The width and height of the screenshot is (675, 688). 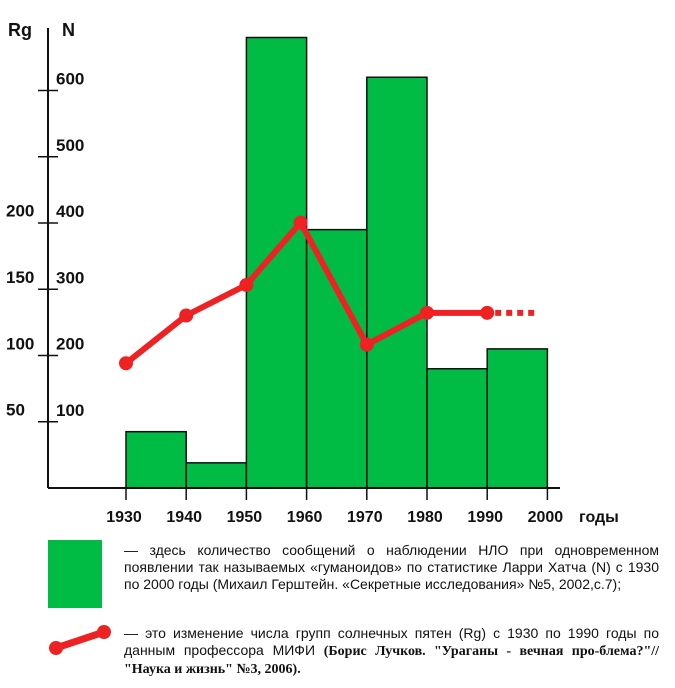 I want to click on x-tick-label-2000: 2000, so click(x=546, y=517).